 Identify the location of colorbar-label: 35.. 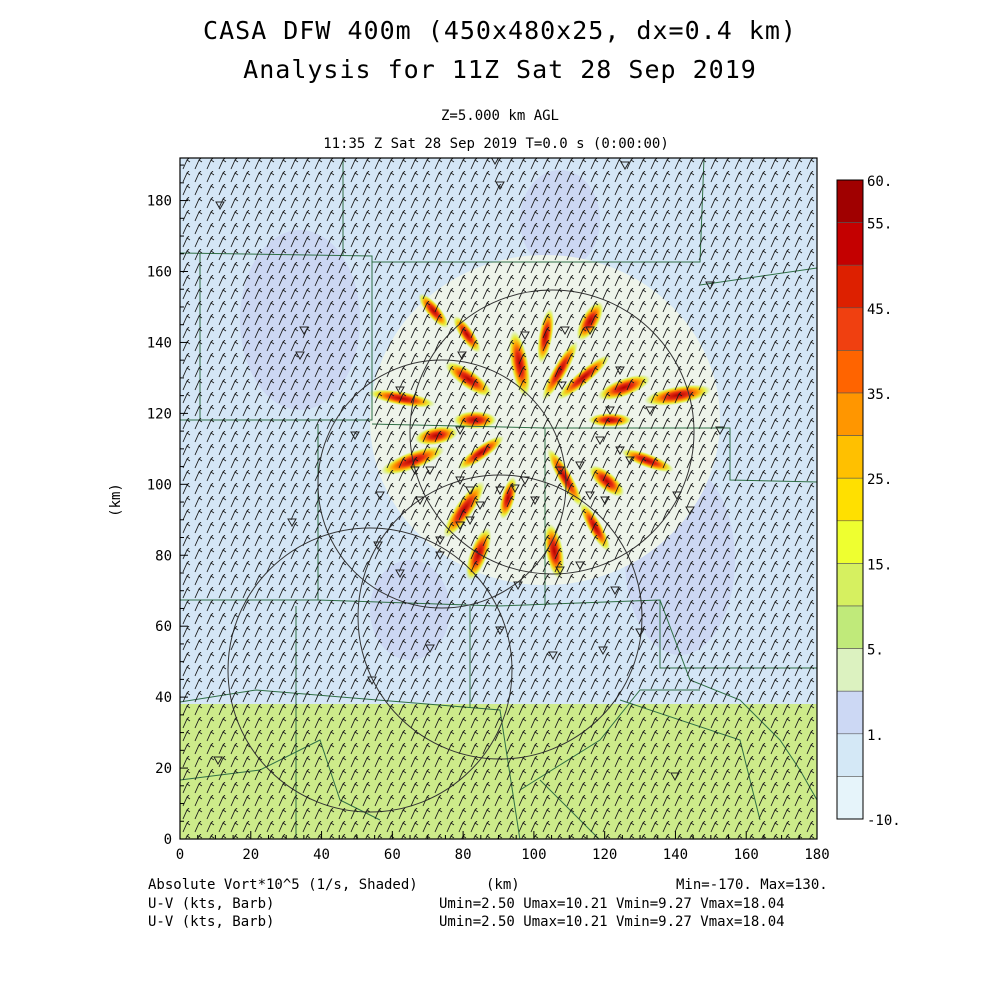
(879, 395).